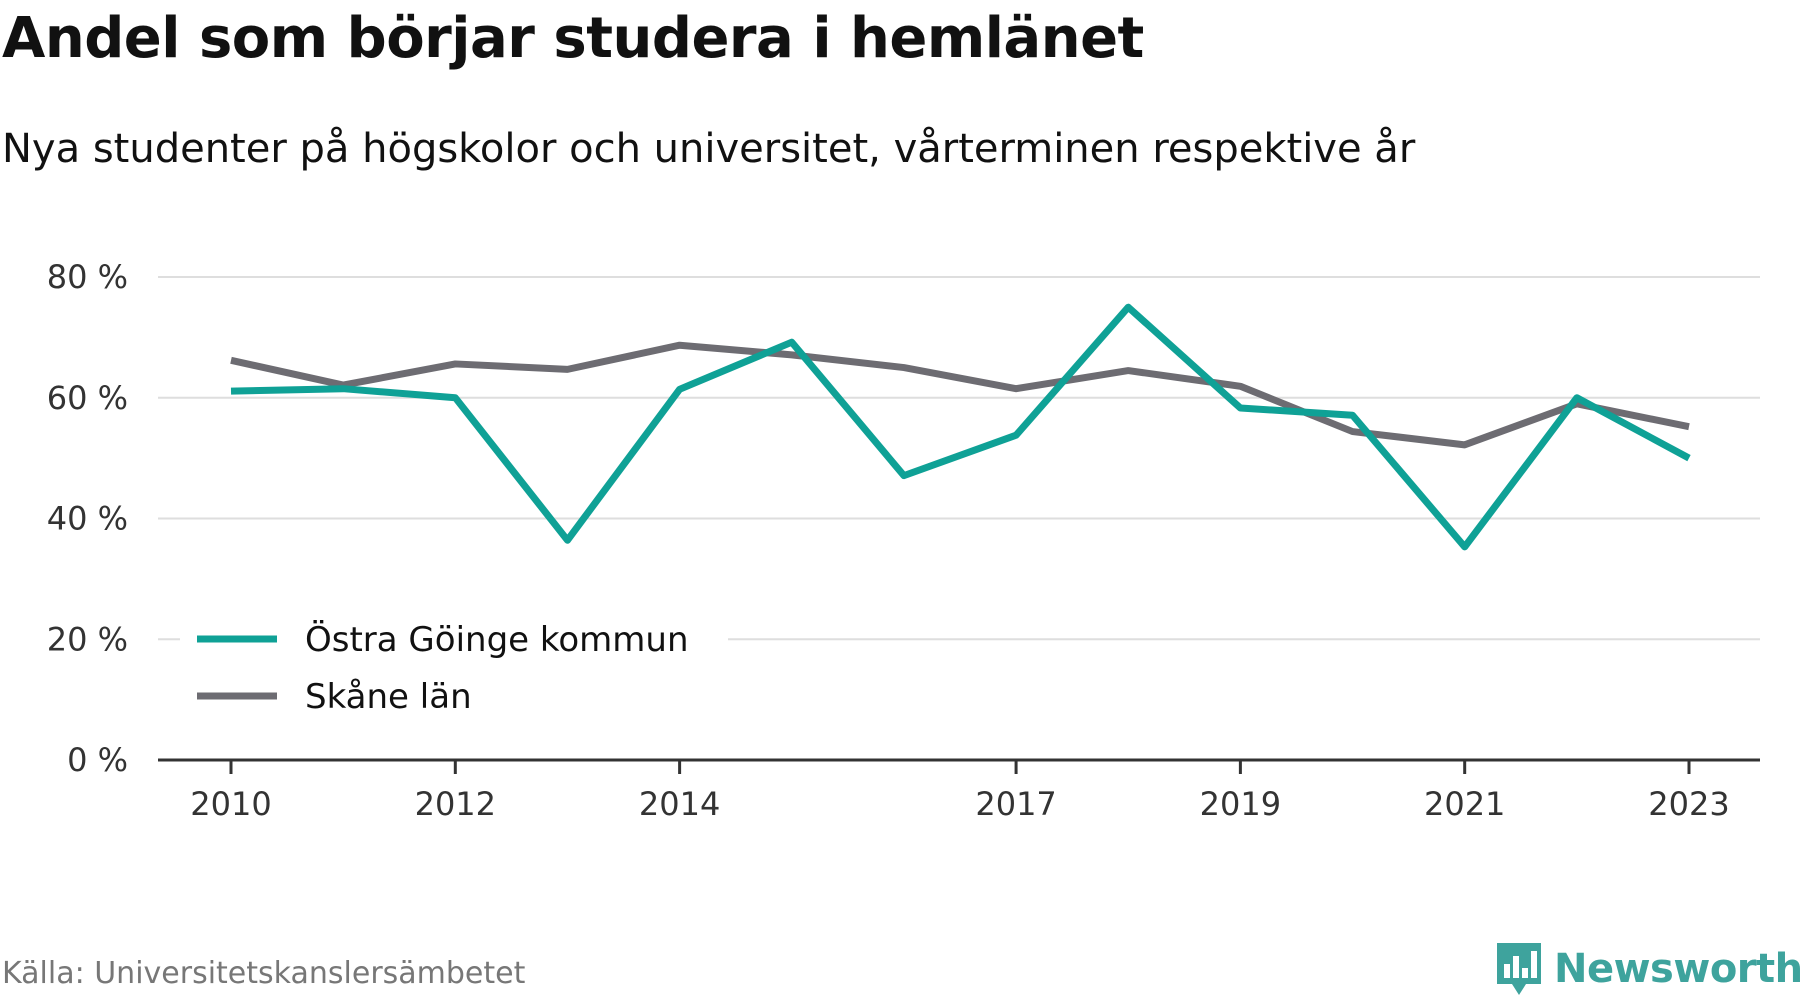  I want to click on x-tick-label: 2012, so click(455, 804).